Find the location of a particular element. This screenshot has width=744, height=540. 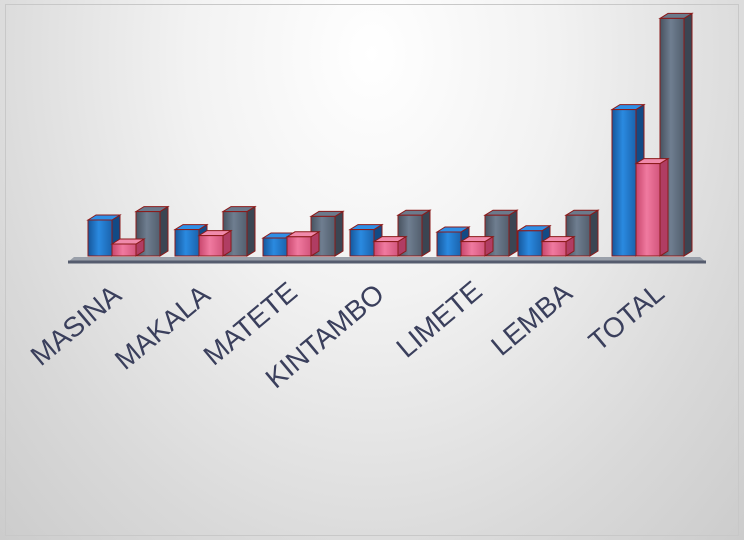

category-label-limete: LIMETE is located at coordinates (438, 319).